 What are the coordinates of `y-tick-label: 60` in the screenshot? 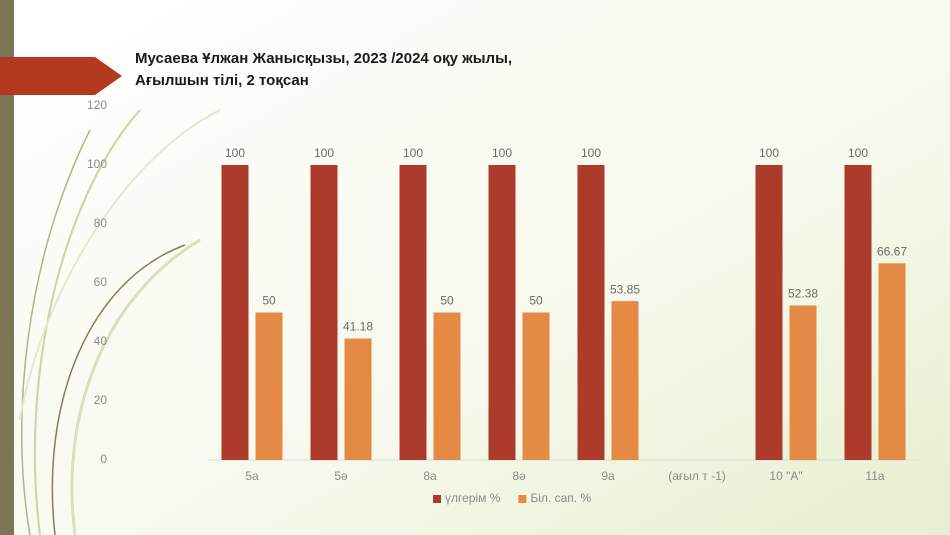 It's located at (101, 282).